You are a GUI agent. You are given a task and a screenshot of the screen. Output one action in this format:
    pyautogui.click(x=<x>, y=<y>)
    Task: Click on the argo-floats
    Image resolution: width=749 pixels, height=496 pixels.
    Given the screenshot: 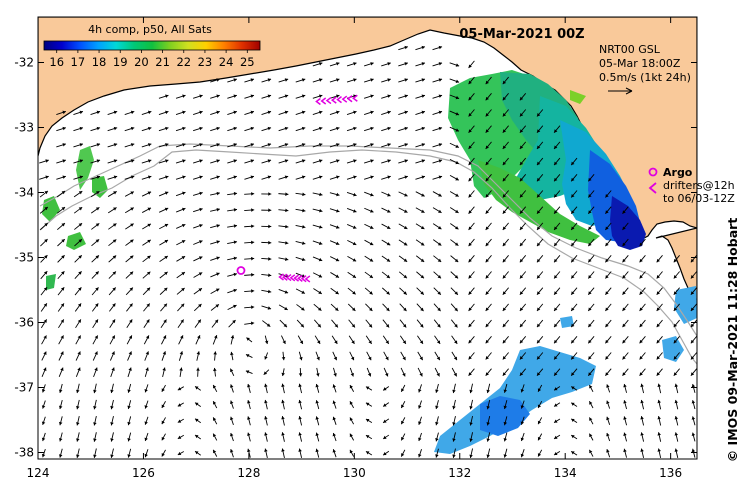 What is the action you would take?
    pyautogui.click(x=241, y=270)
    